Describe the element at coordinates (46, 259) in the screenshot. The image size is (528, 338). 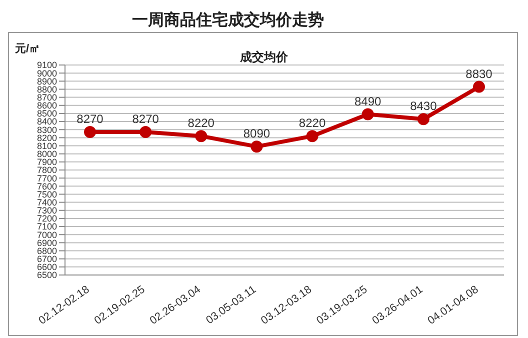
I see `y-tick-label: 6700` at that location.